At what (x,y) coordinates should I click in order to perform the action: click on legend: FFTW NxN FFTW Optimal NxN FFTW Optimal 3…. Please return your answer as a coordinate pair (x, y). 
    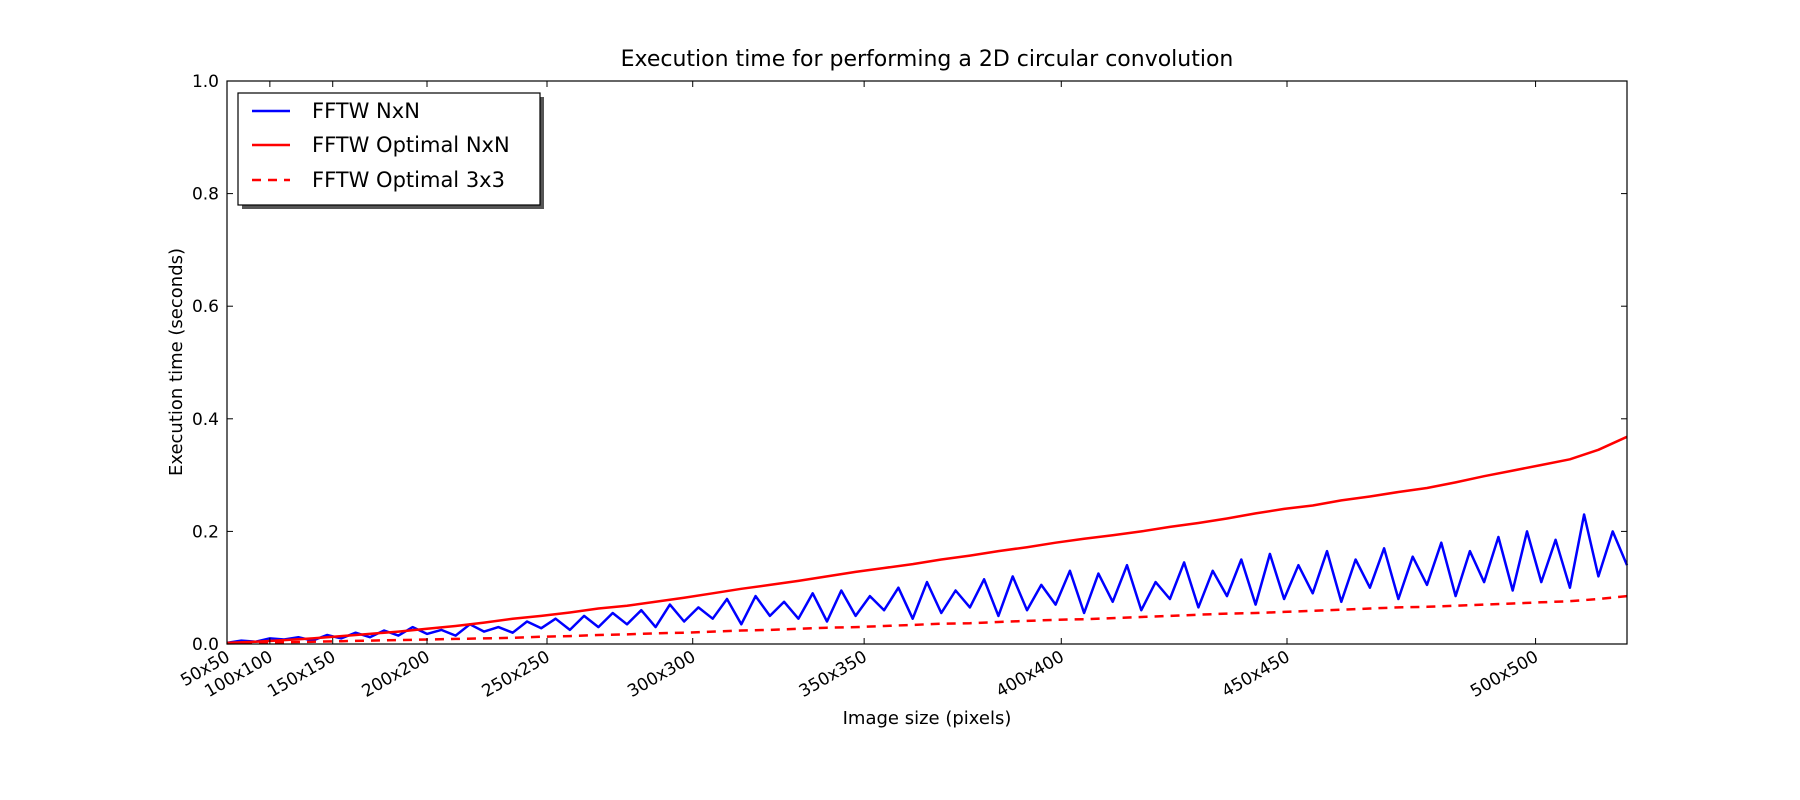
    Looking at the image, I should click on (390, 150).